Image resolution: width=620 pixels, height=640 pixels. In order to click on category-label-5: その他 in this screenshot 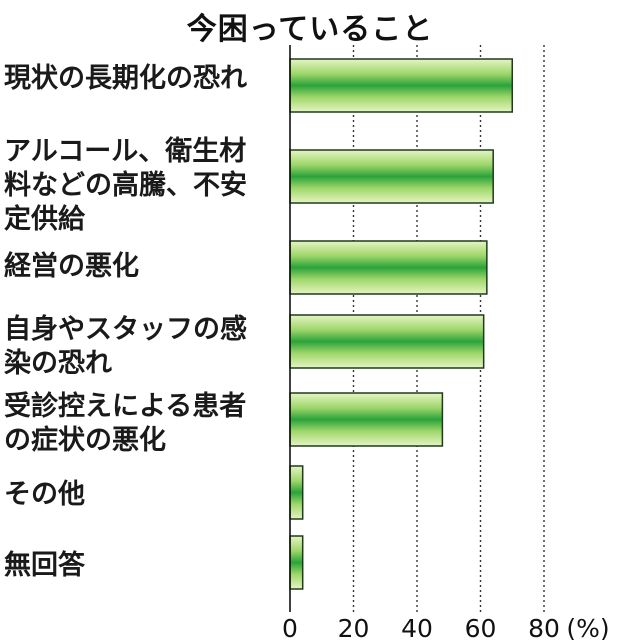, I will do `click(145, 495)`.